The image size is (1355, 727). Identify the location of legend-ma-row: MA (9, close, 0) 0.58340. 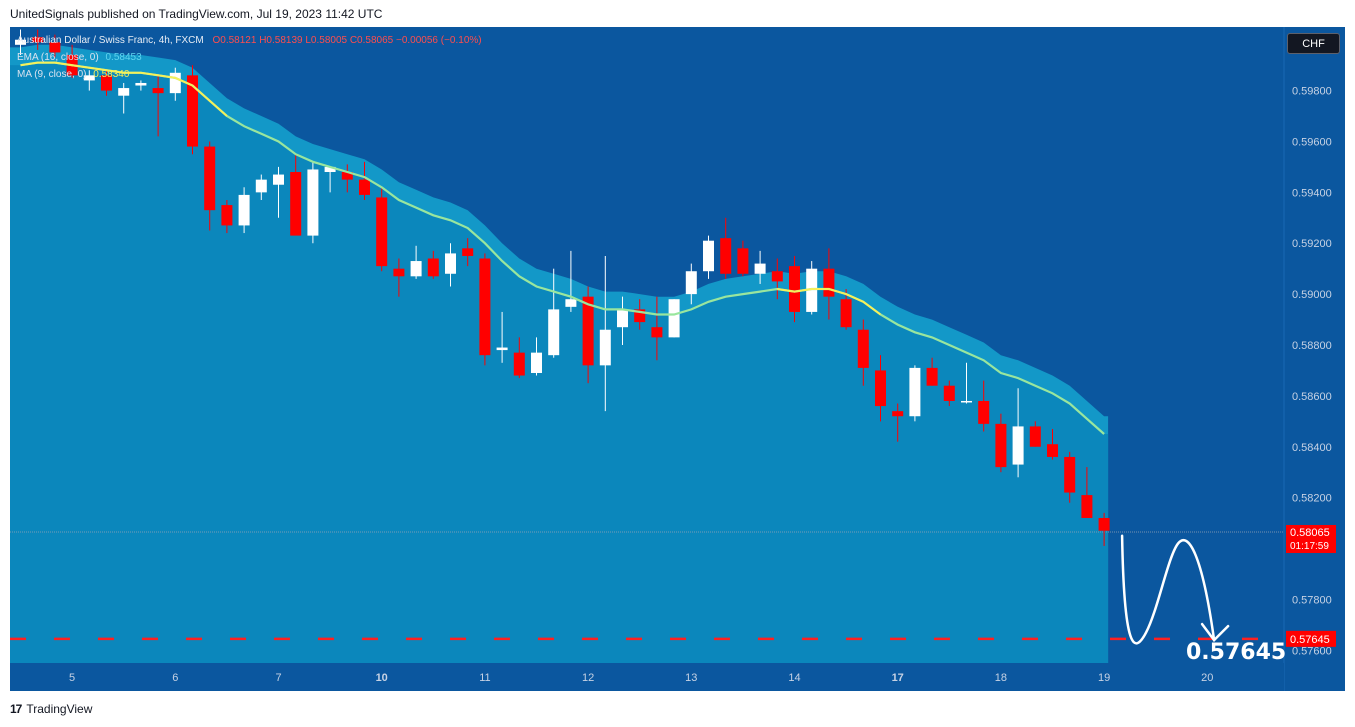
(73, 74).